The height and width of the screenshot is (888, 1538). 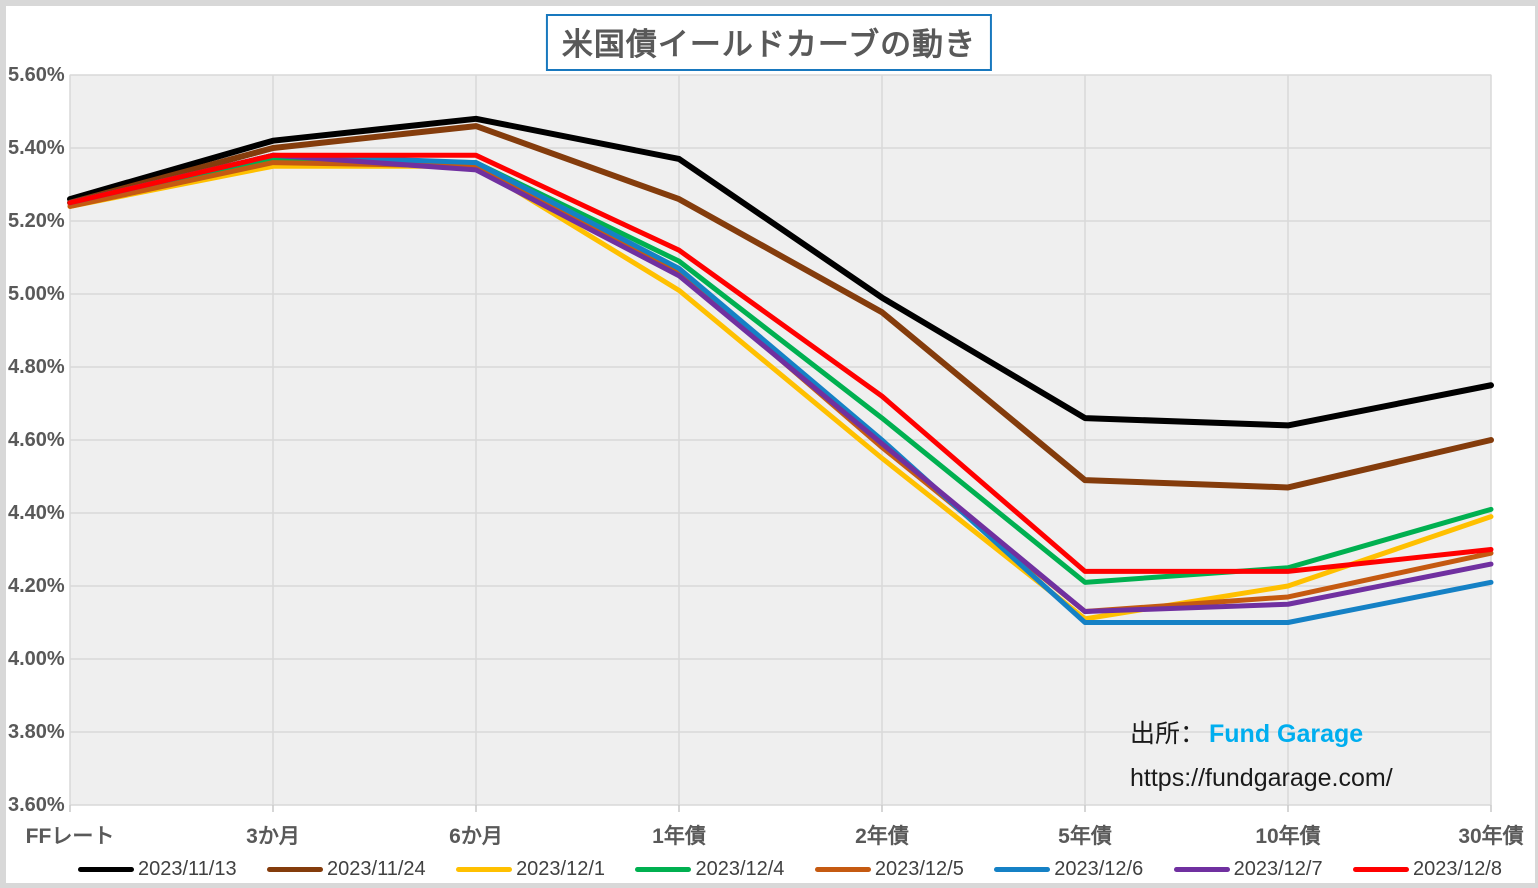 What do you see at coordinates (36, 732) in the screenshot?
I see `y-axis-label: 3.80%` at bounding box center [36, 732].